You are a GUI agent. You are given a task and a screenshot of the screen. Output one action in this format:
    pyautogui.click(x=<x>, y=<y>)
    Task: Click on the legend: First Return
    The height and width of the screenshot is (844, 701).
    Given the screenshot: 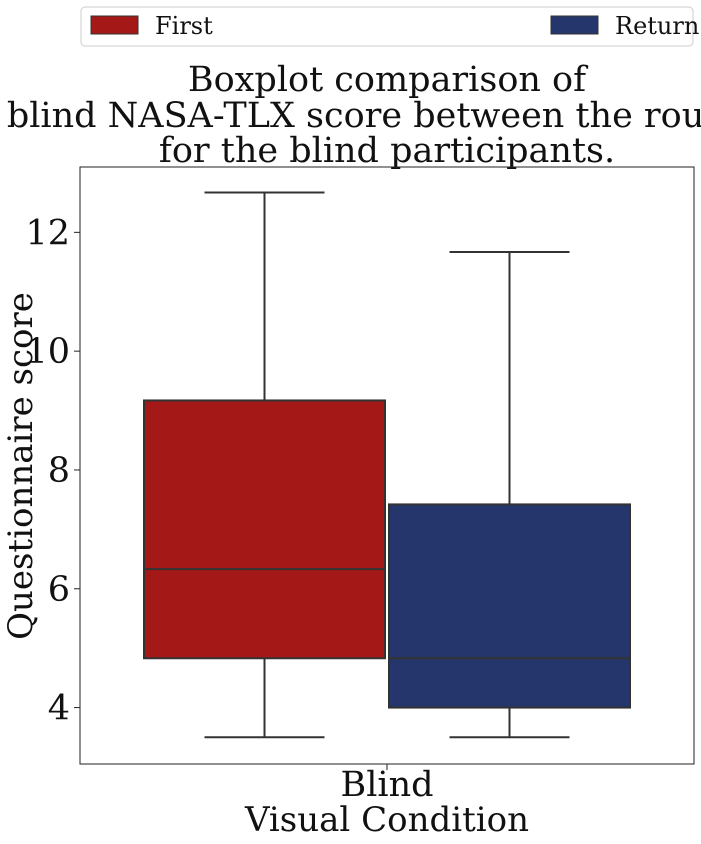 What is the action you would take?
    pyautogui.click(x=389, y=26)
    